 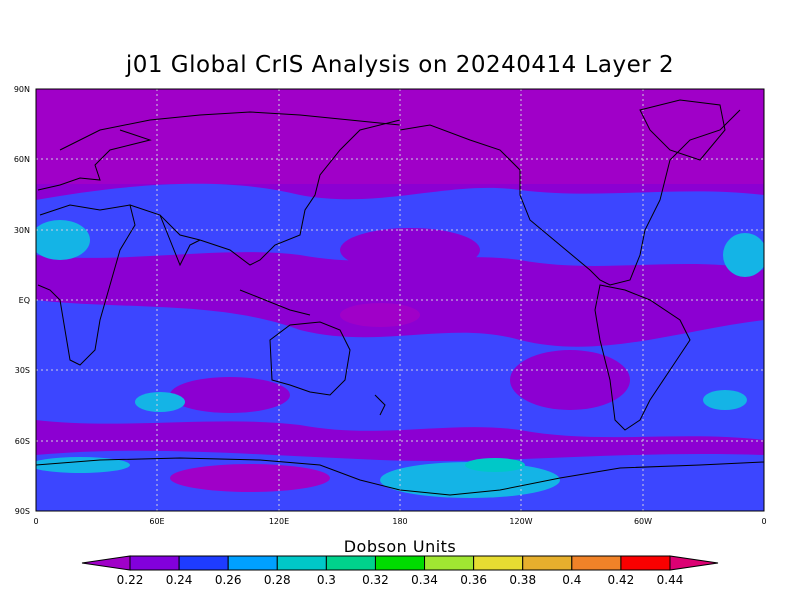 What do you see at coordinates (643, 521) in the screenshot?
I see `lon-label: 60W` at bounding box center [643, 521].